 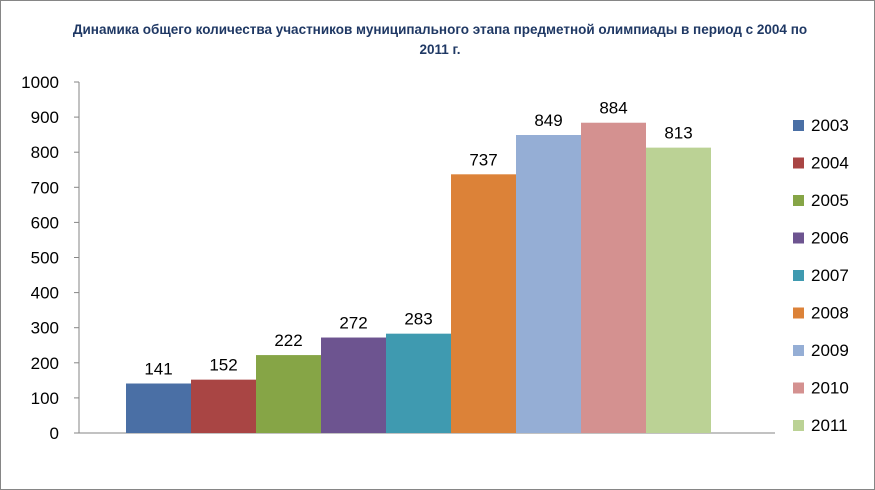 What do you see at coordinates (829, 425) in the screenshot?
I see `legend-label-2011: 2011` at bounding box center [829, 425].